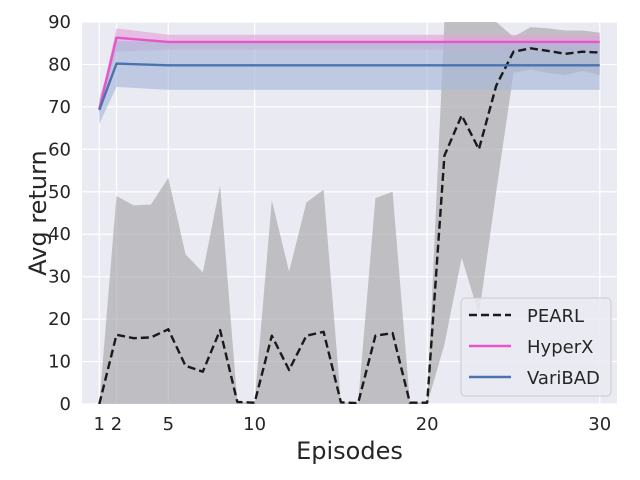  I want to click on y-tick-label: 20, so click(59, 319).